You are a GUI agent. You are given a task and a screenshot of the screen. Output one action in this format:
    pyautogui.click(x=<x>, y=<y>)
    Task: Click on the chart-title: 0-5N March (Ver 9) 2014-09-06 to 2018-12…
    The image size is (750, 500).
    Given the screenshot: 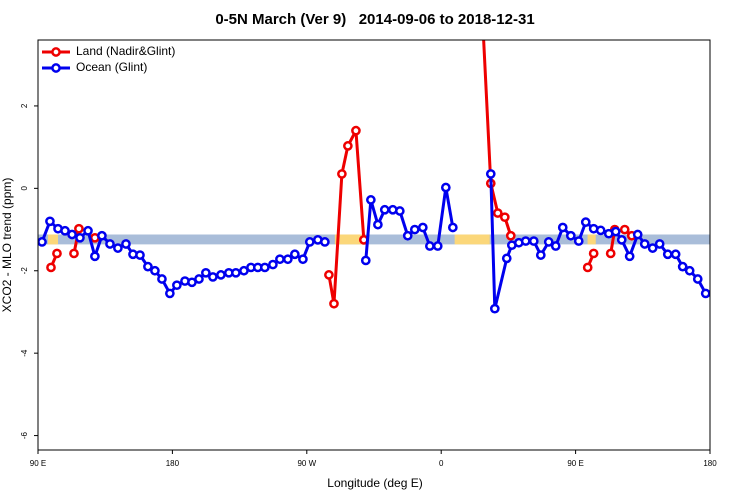 What is the action you would take?
    pyautogui.click(x=374, y=19)
    